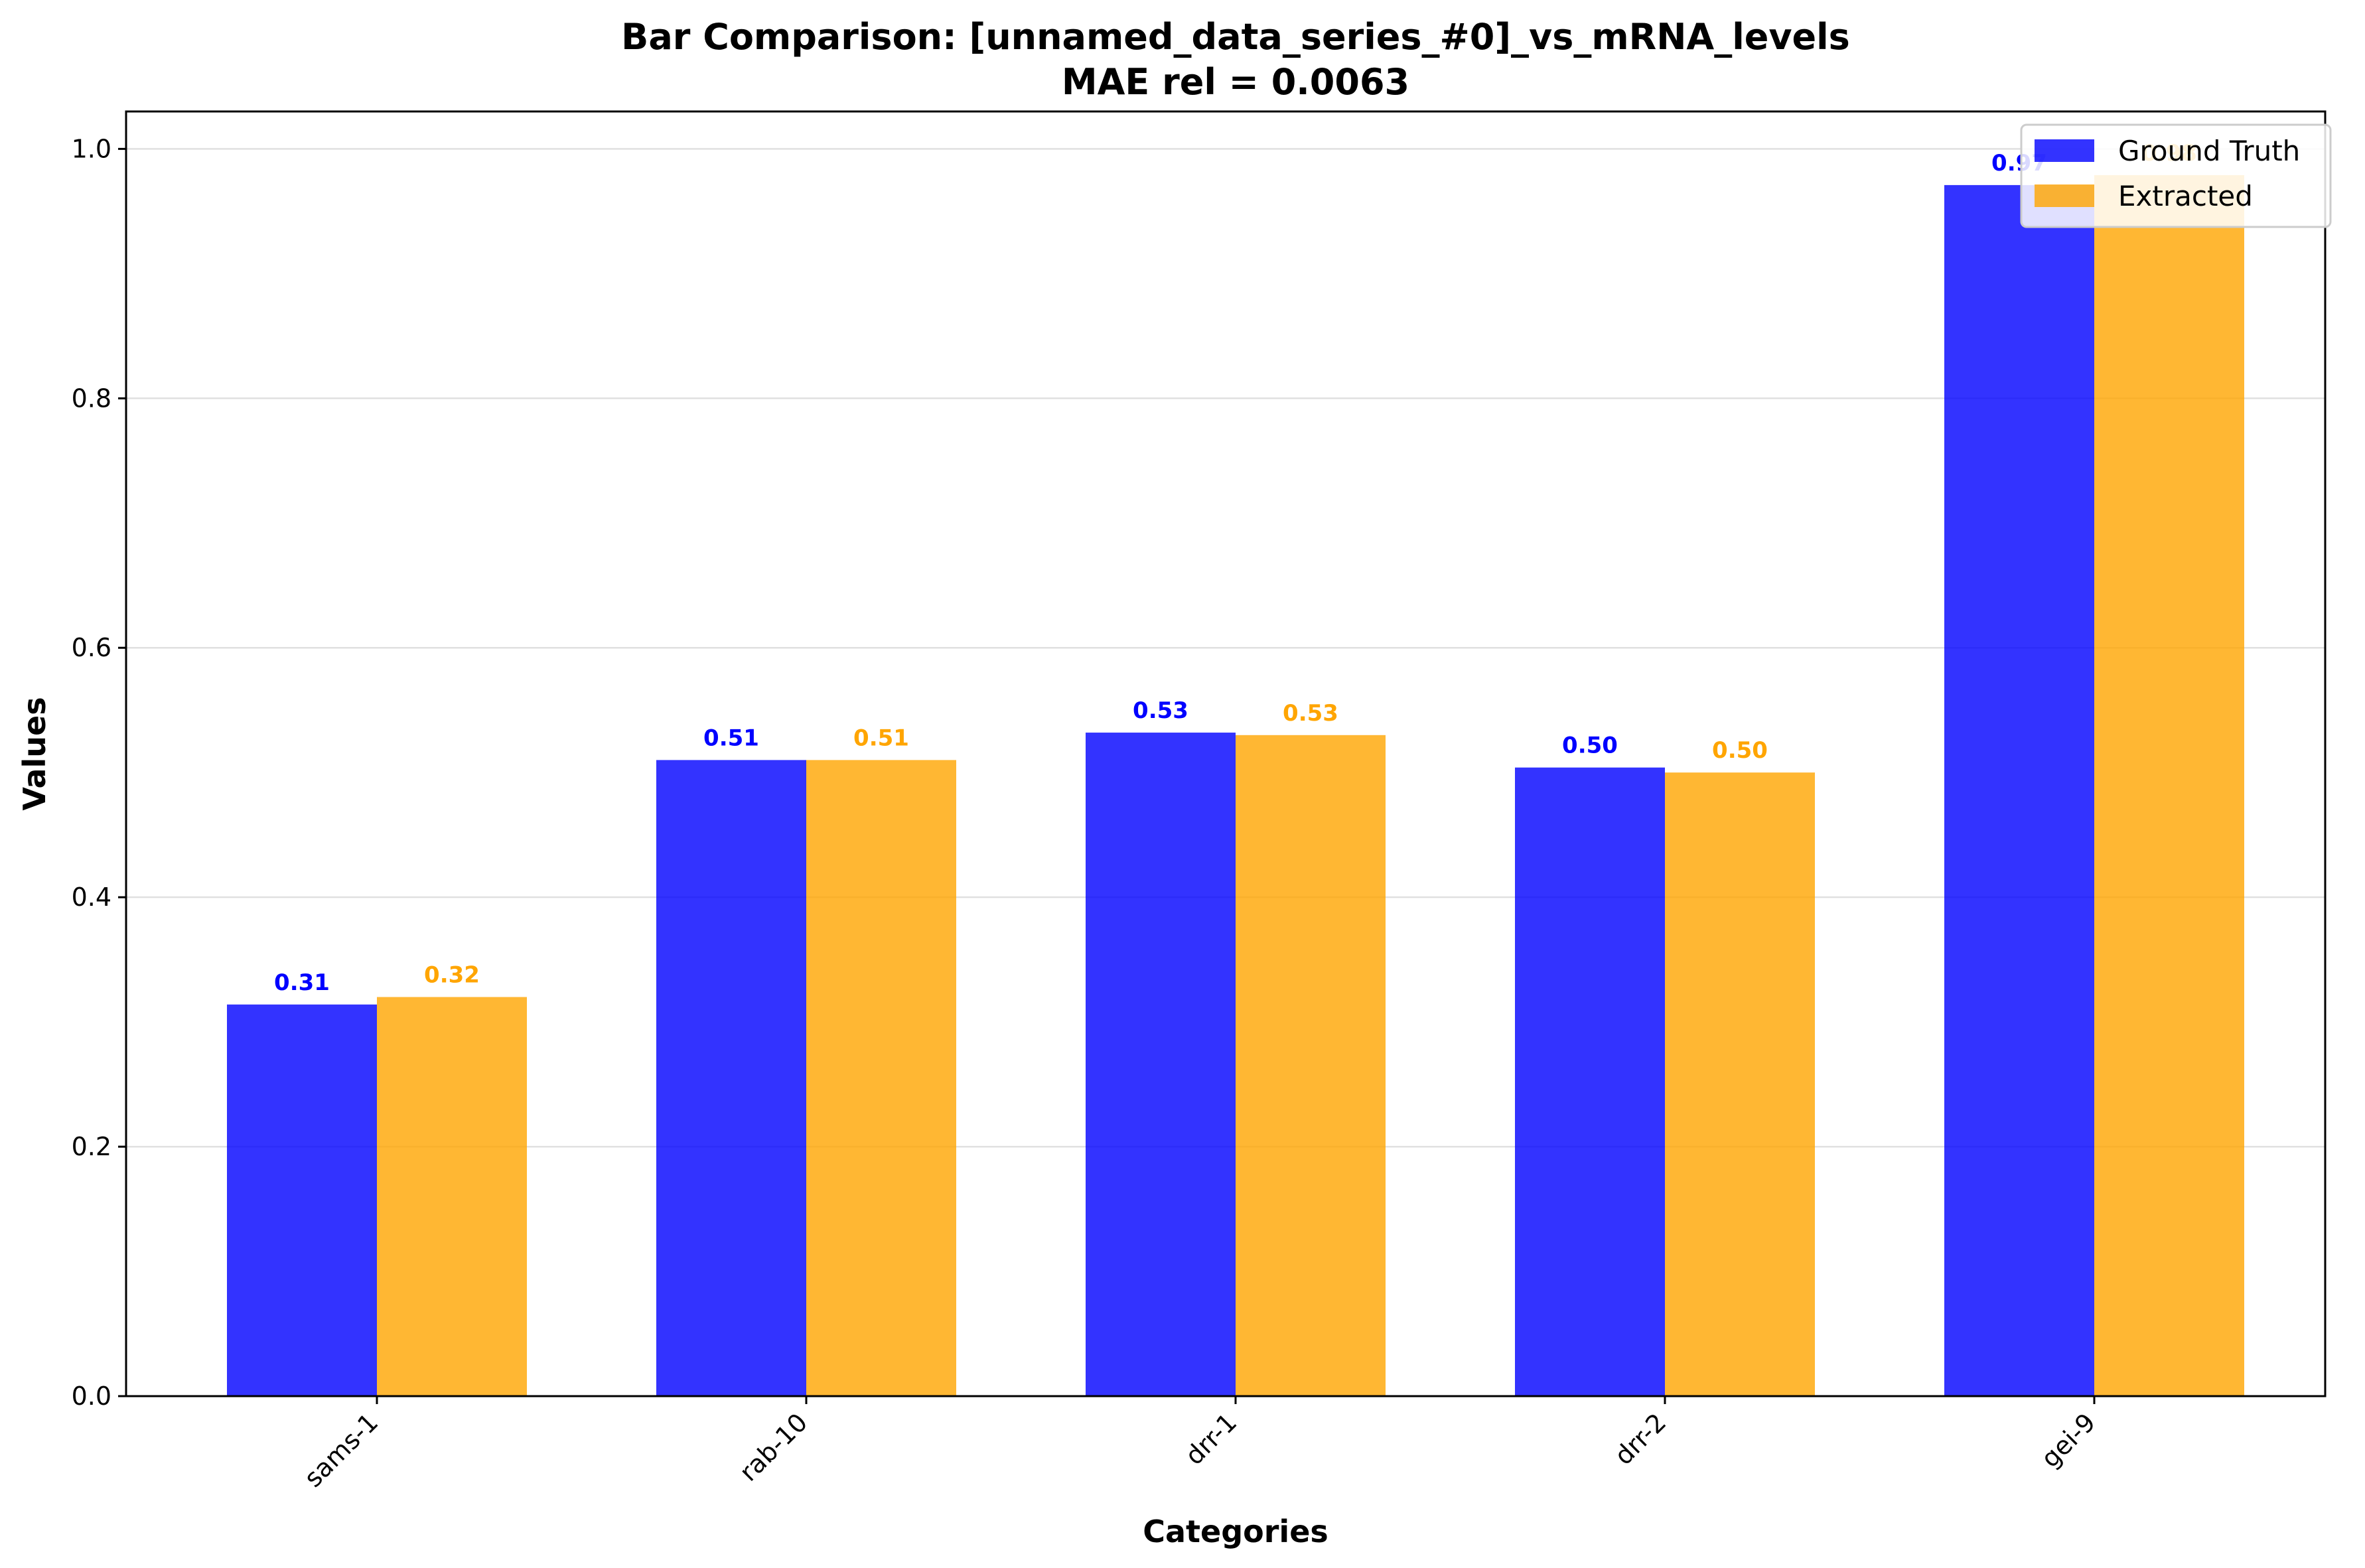 Image resolution: width=2365 pixels, height=1568 pixels. I want to click on legend-box, so click(2176, 175).